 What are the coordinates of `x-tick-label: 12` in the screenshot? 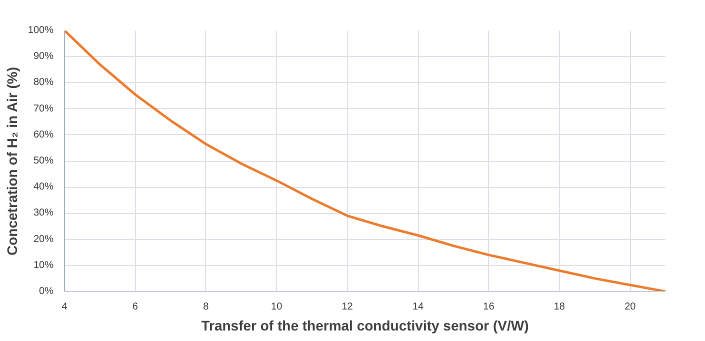 It's located at (348, 307).